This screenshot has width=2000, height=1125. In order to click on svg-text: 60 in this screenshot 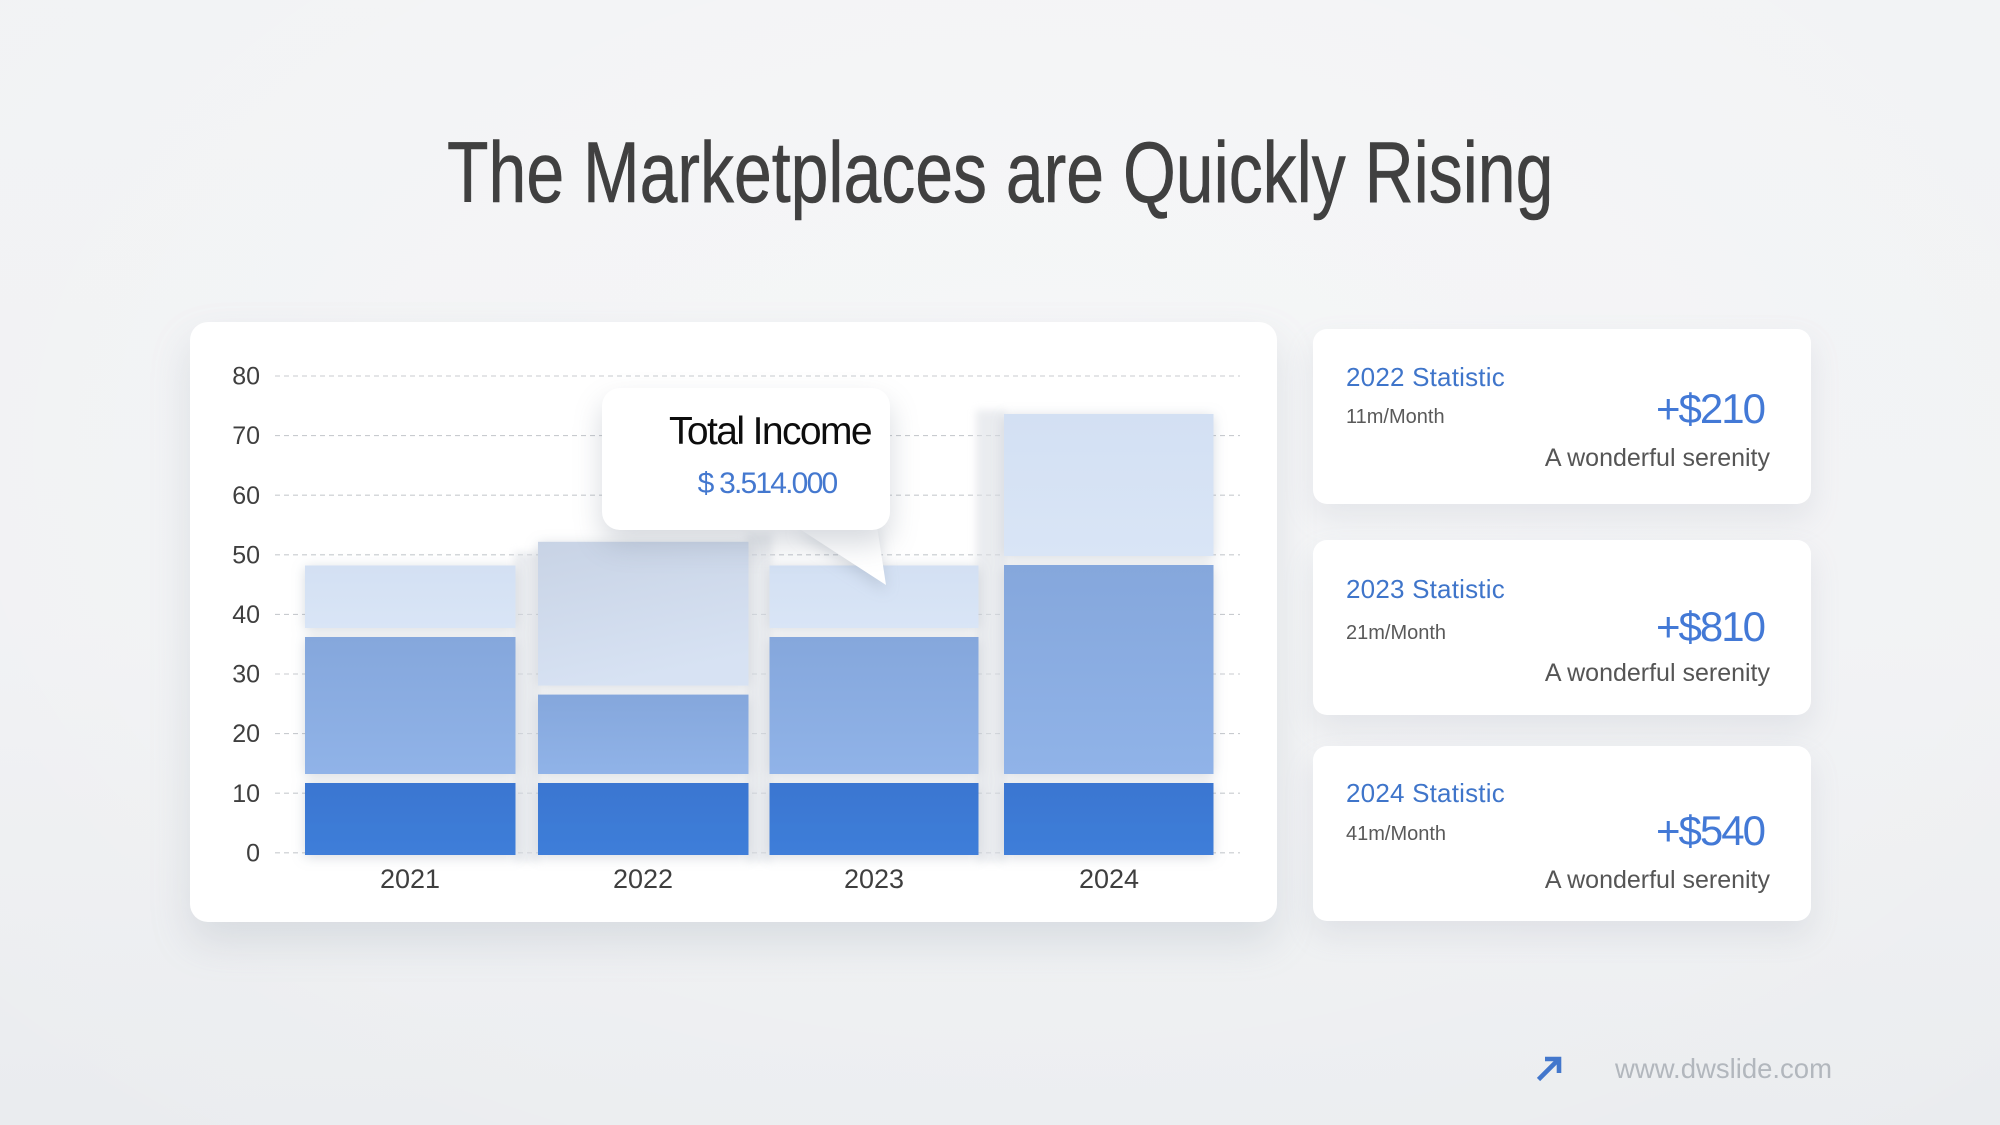, I will do `click(246, 496)`.